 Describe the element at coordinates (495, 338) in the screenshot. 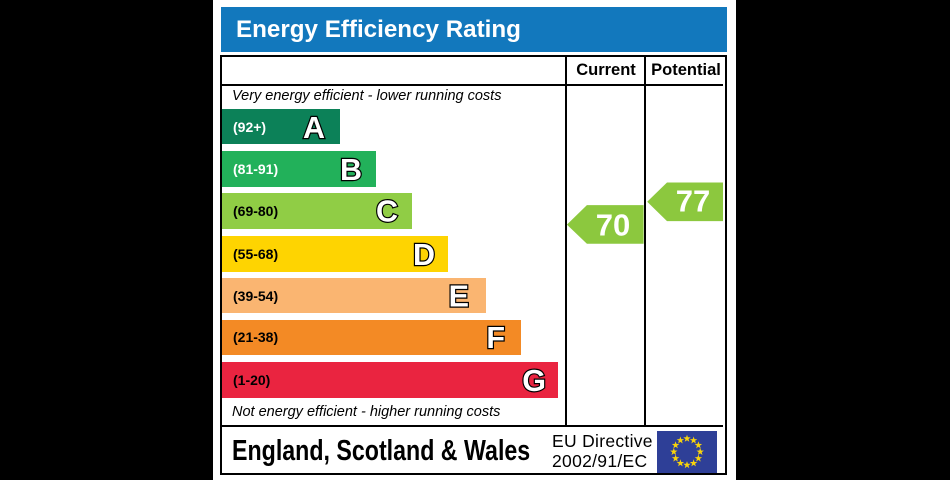

I see `svg-text: F` at that location.